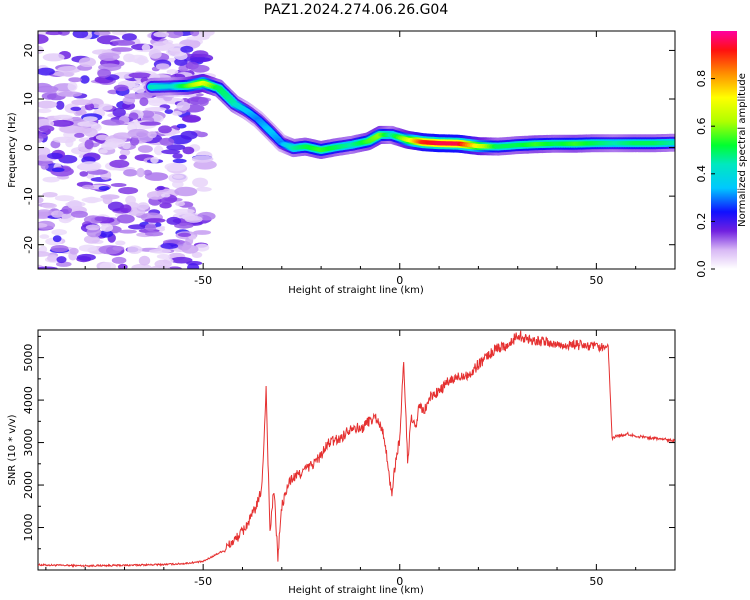 This screenshot has width=750, height=600. Describe the element at coordinates (724, 150) in the screenshot. I see `colorbar-scale` at that location.